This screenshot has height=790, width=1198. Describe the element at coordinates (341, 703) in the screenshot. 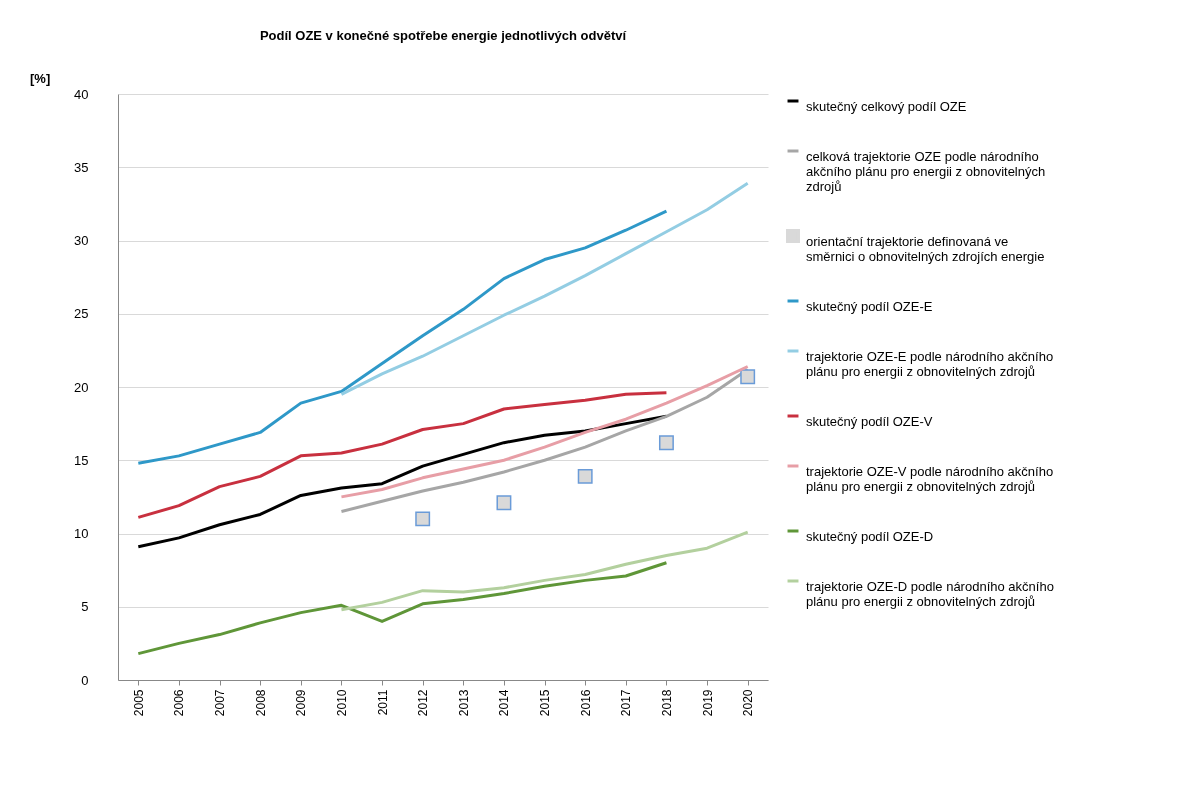

I see `x-tick-label: 2010` at that location.